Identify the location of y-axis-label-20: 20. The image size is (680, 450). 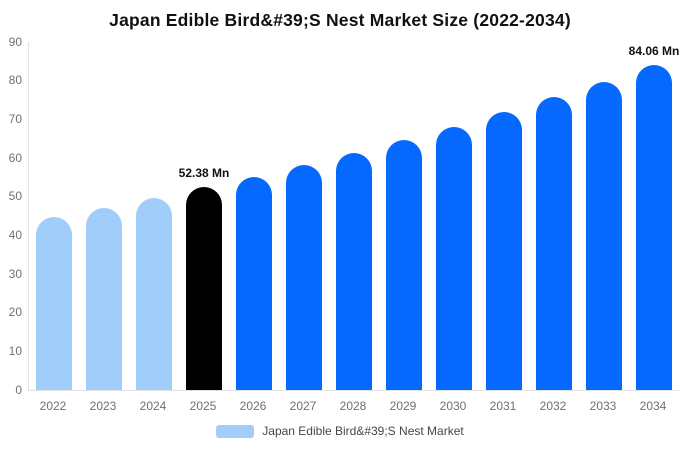
(15, 312).